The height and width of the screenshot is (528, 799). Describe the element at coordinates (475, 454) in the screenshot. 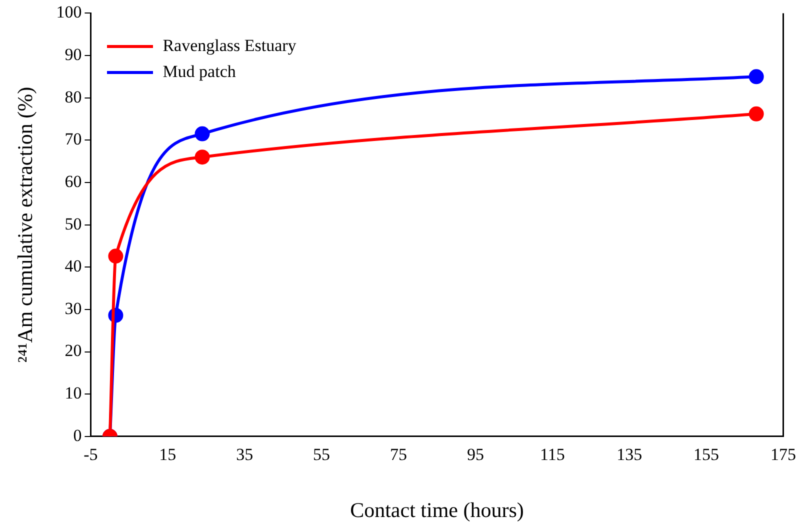

I see `x-tick-label: 95` at that location.